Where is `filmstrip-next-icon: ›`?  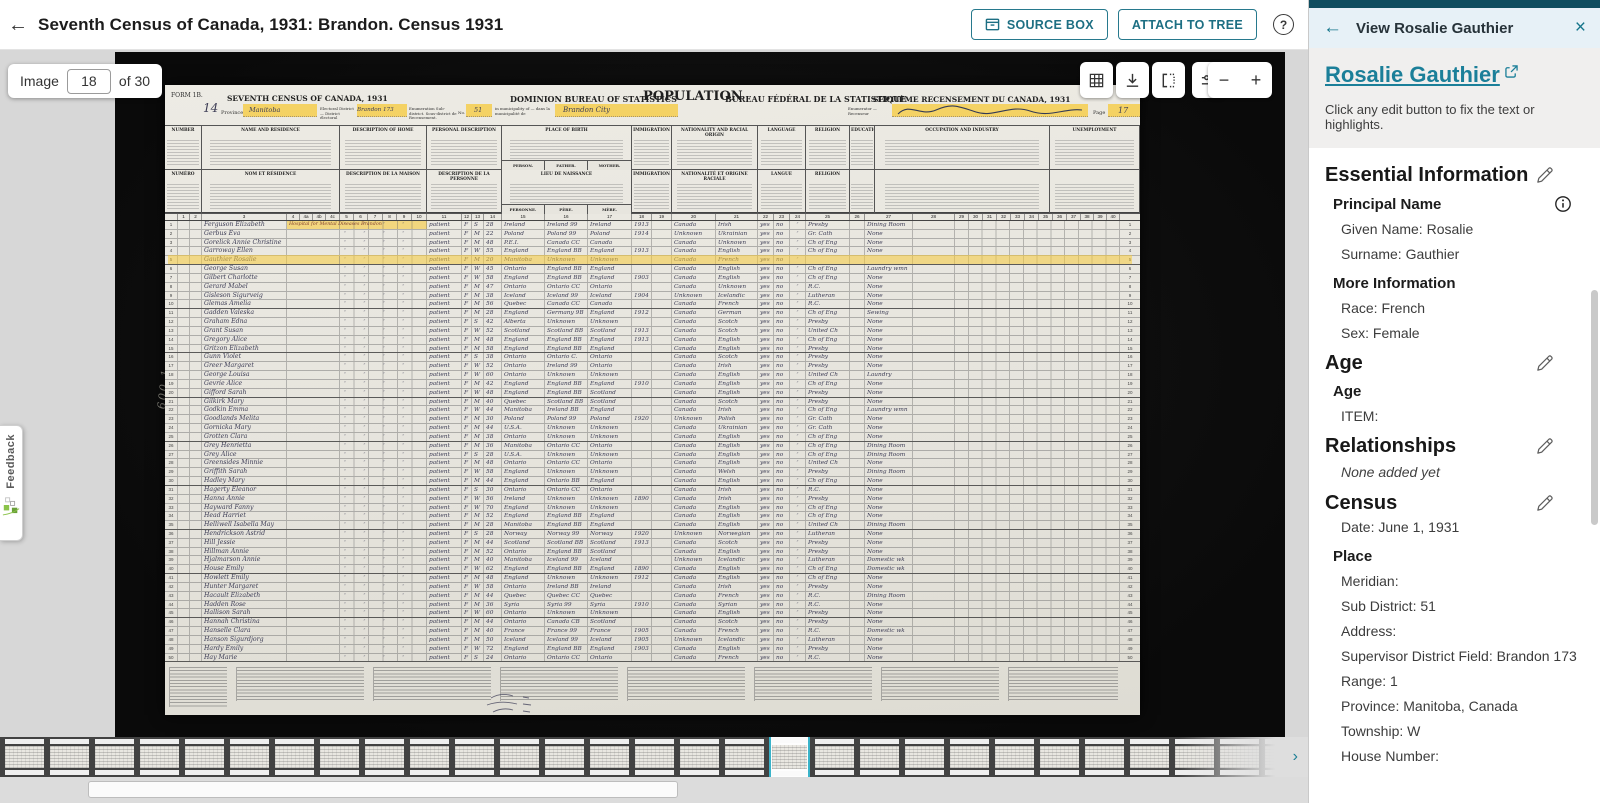
filmstrip-next-icon: › is located at coordinates (1295, 756).